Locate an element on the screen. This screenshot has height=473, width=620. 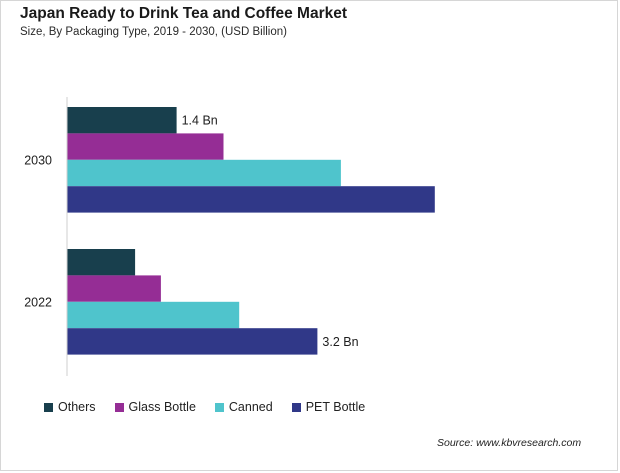
legend-label: Canned is located at coordinates (250, 407).